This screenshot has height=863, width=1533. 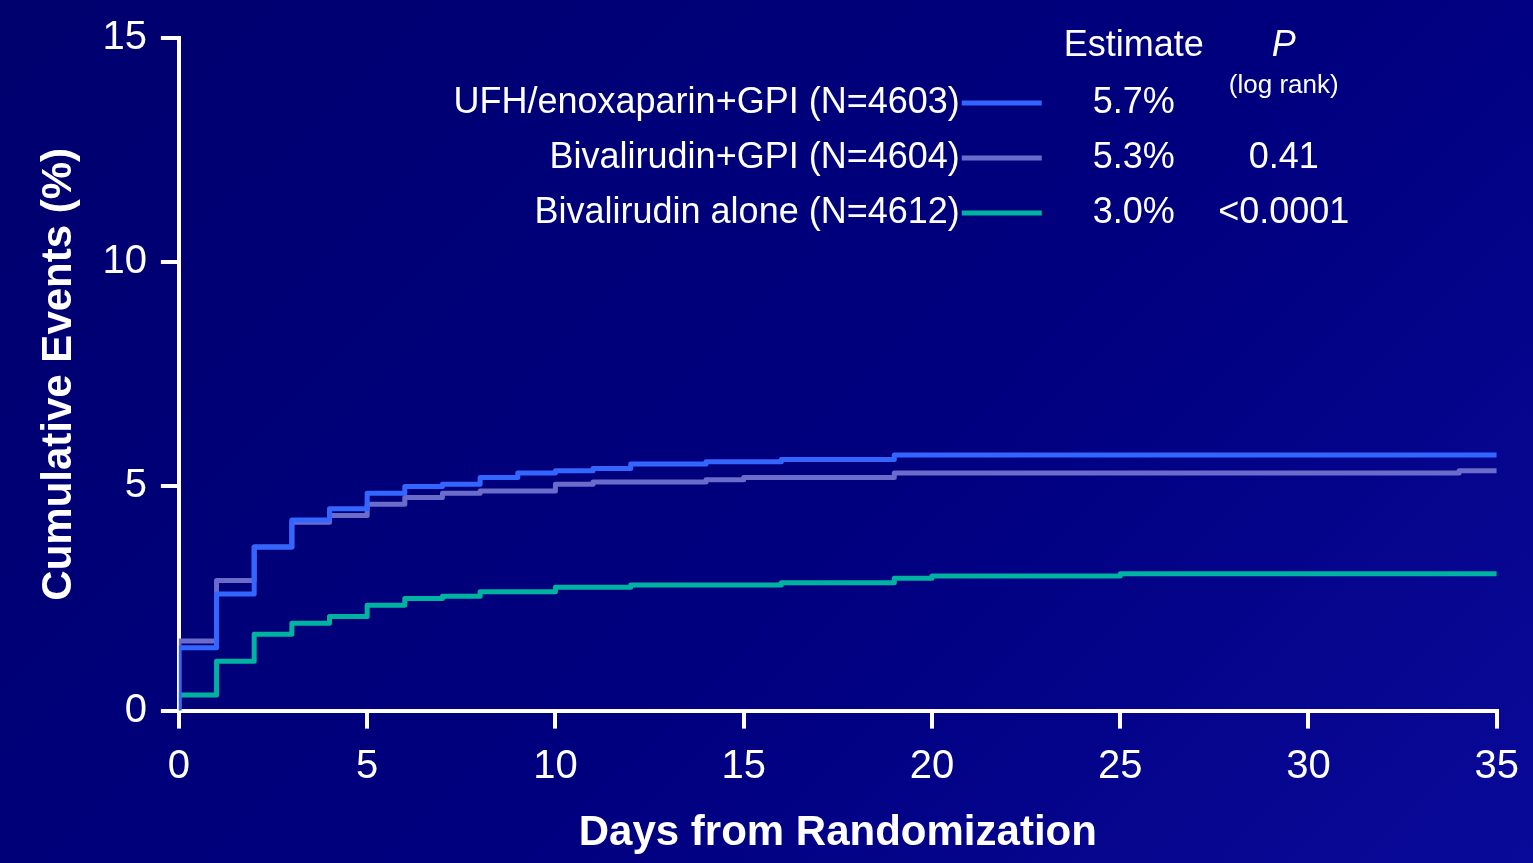 What do you see at coordinates (1496, 763) in the screenshot?
I see `x-tick-label: 35` at bounding box center [1496, 763].